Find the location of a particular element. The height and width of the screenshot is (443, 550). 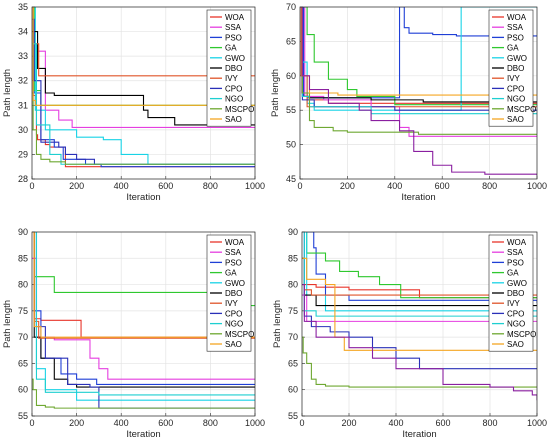

y-tick-label: 28 is located at coordinates (23, 179).